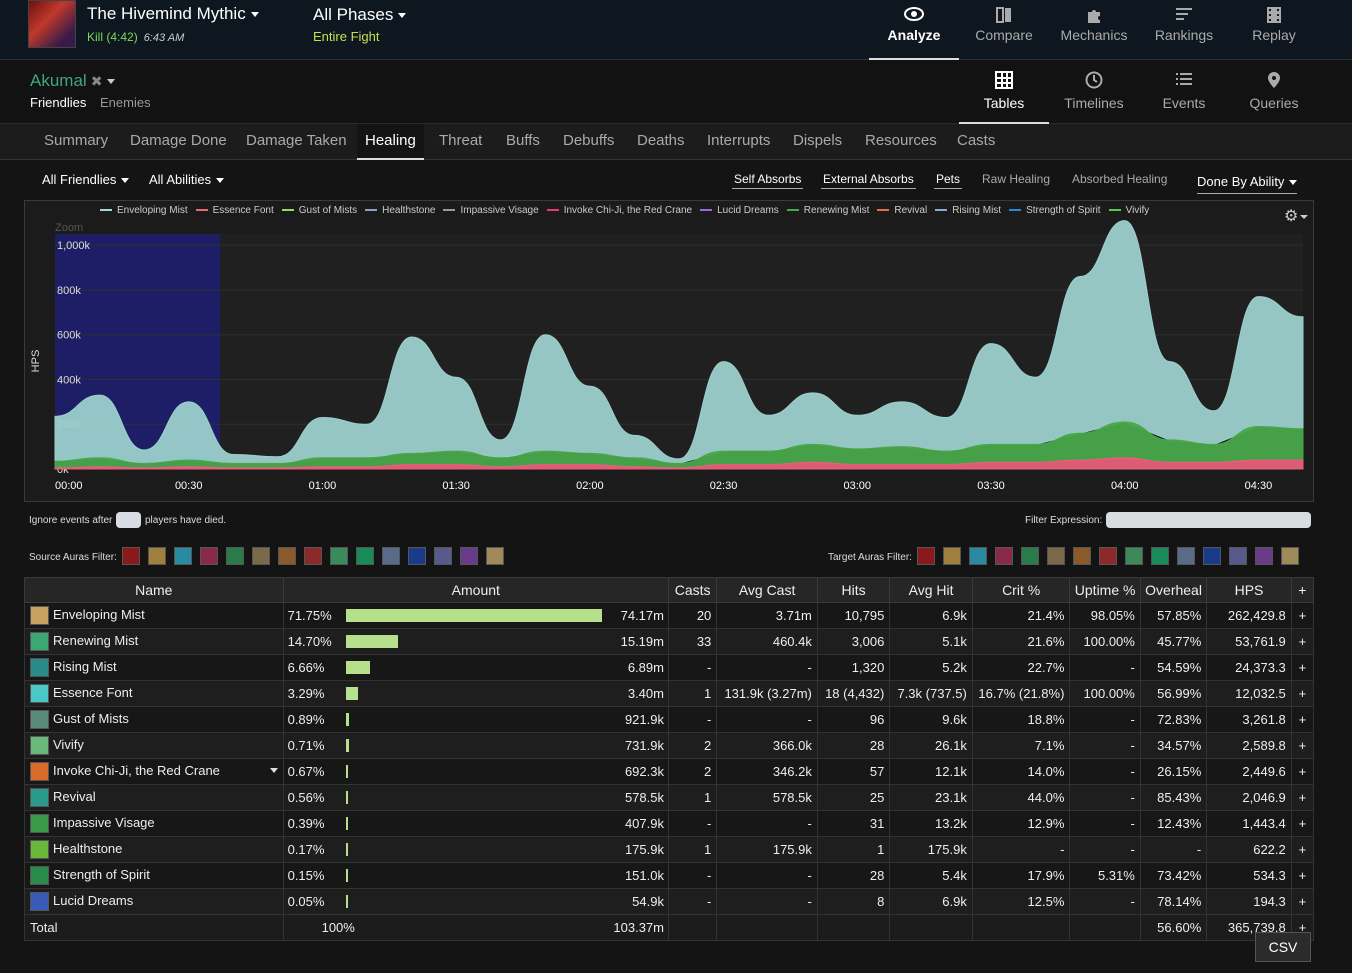 The height and width of the screenshot is (973, 1352). I want to click on col-hps: HPS, so click(1249, 590).